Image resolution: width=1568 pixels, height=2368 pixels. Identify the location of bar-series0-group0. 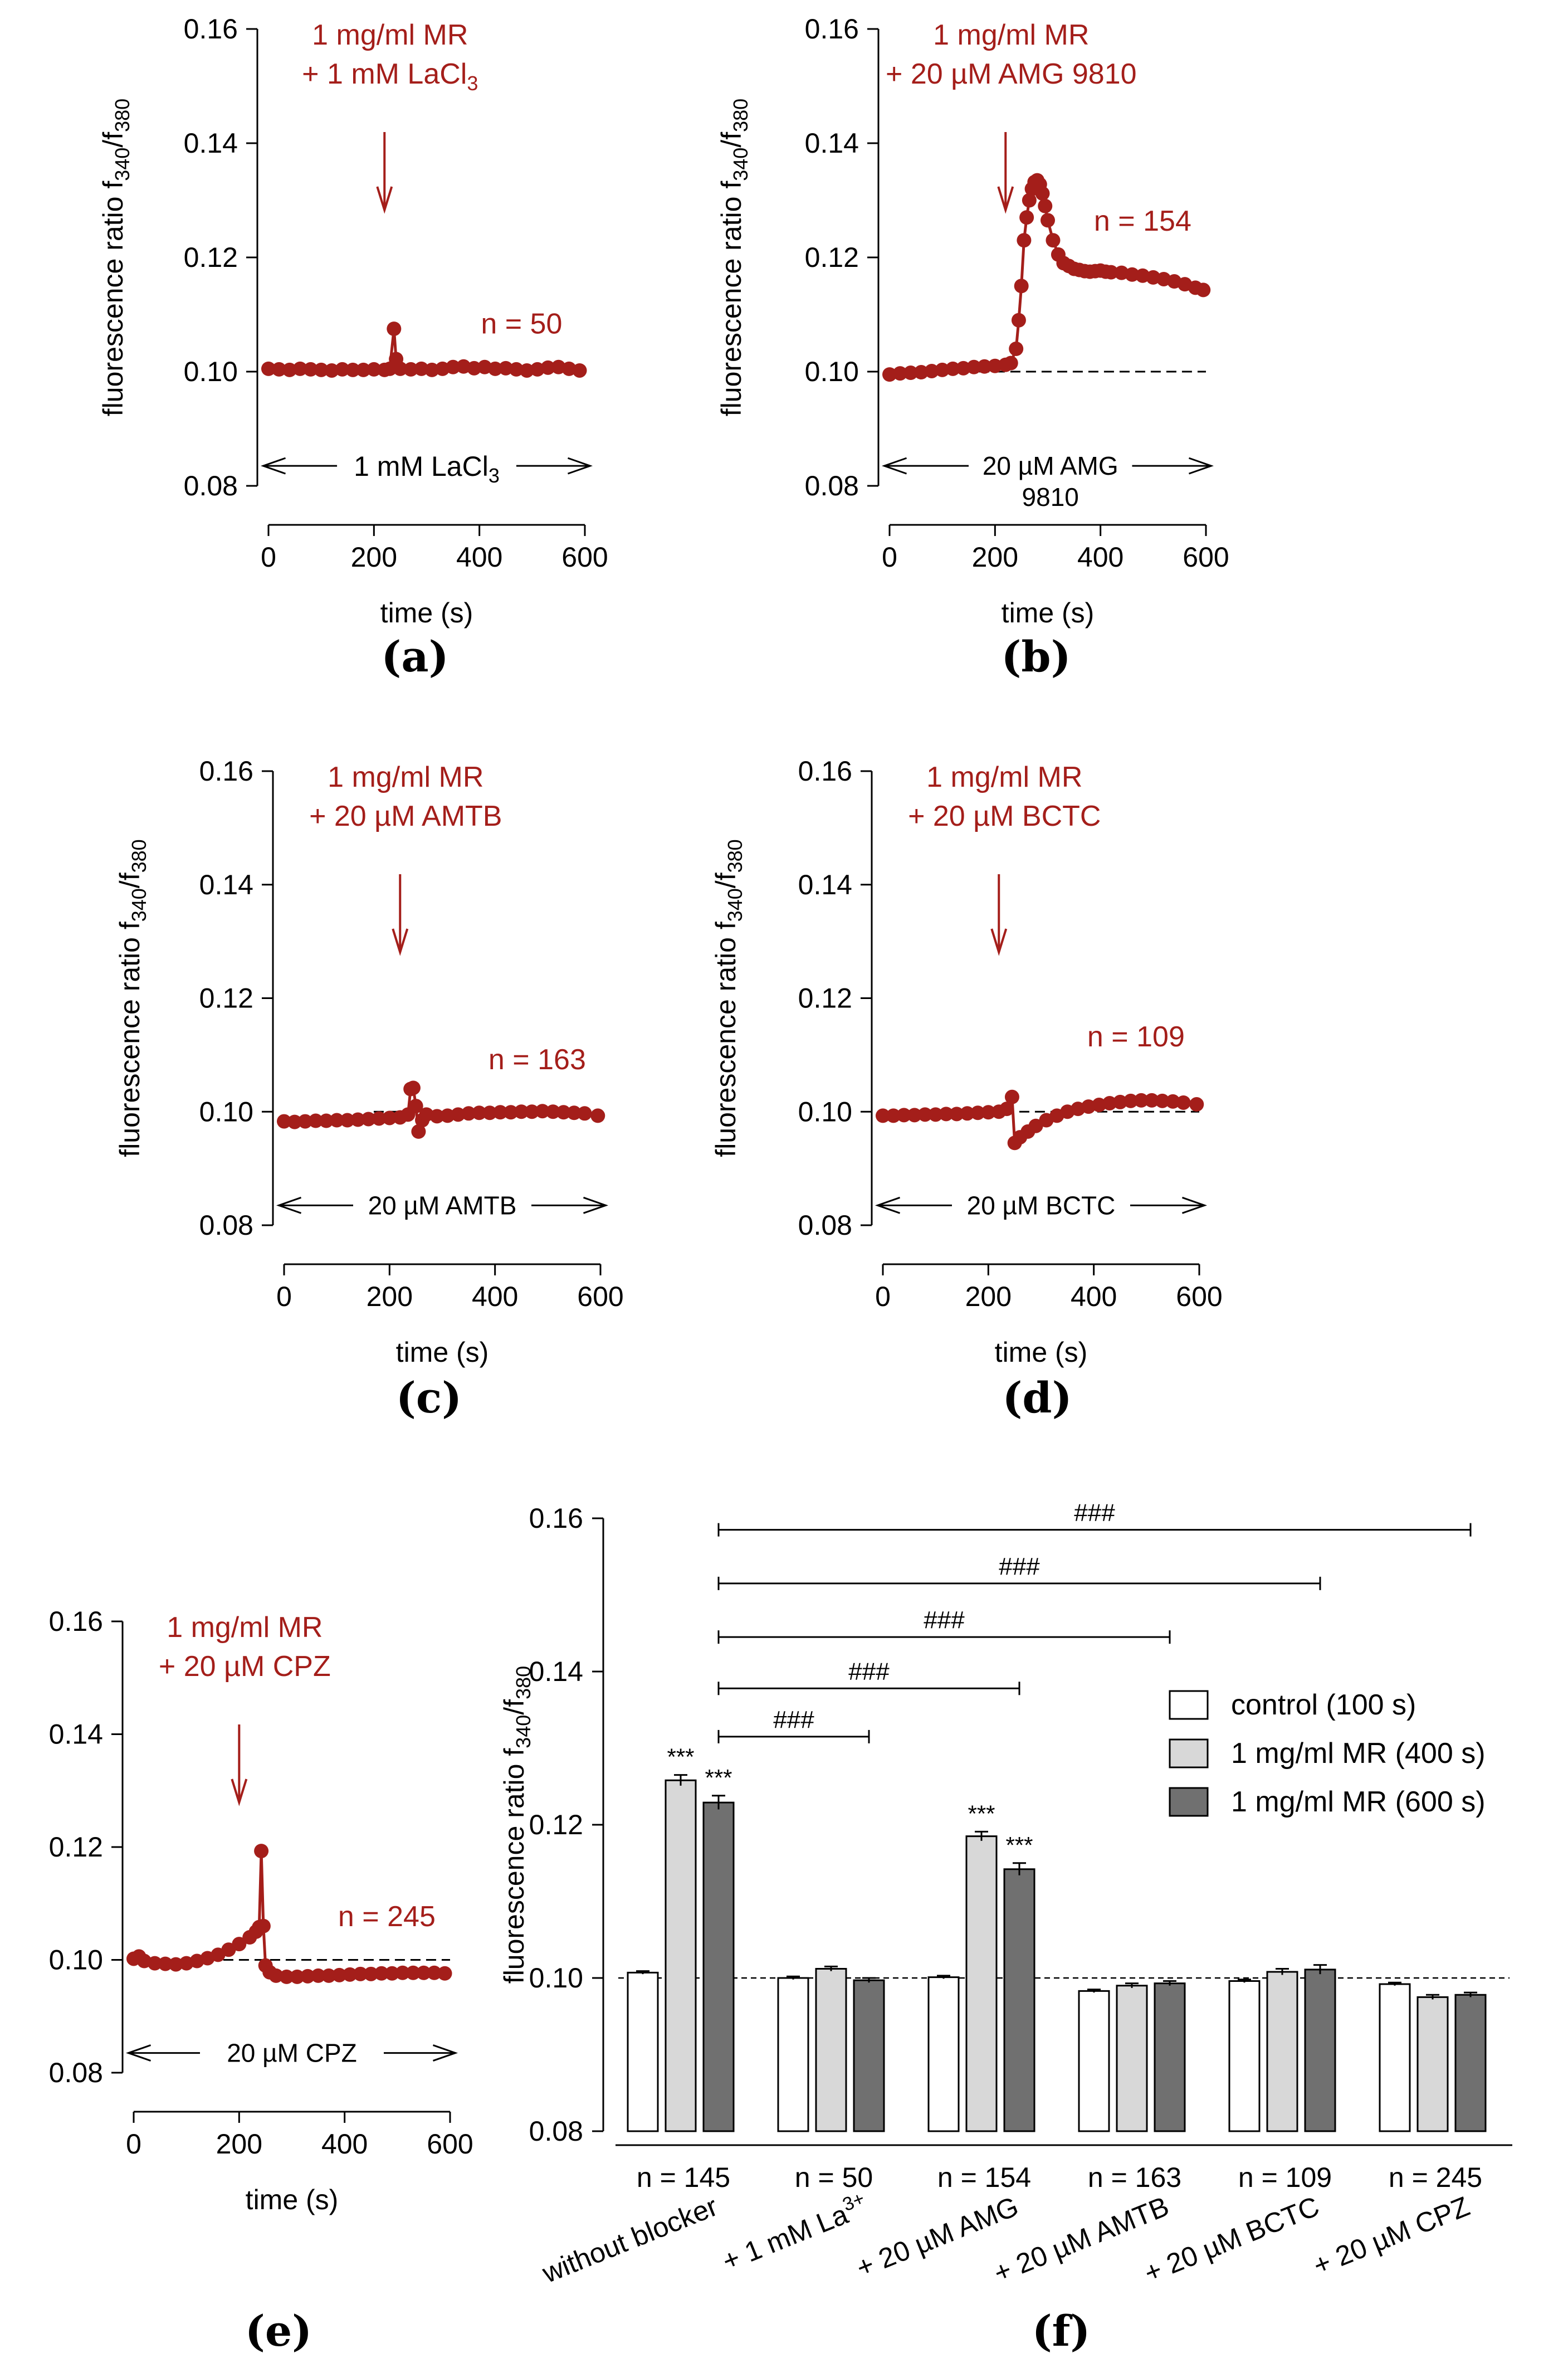
(643, 2051).